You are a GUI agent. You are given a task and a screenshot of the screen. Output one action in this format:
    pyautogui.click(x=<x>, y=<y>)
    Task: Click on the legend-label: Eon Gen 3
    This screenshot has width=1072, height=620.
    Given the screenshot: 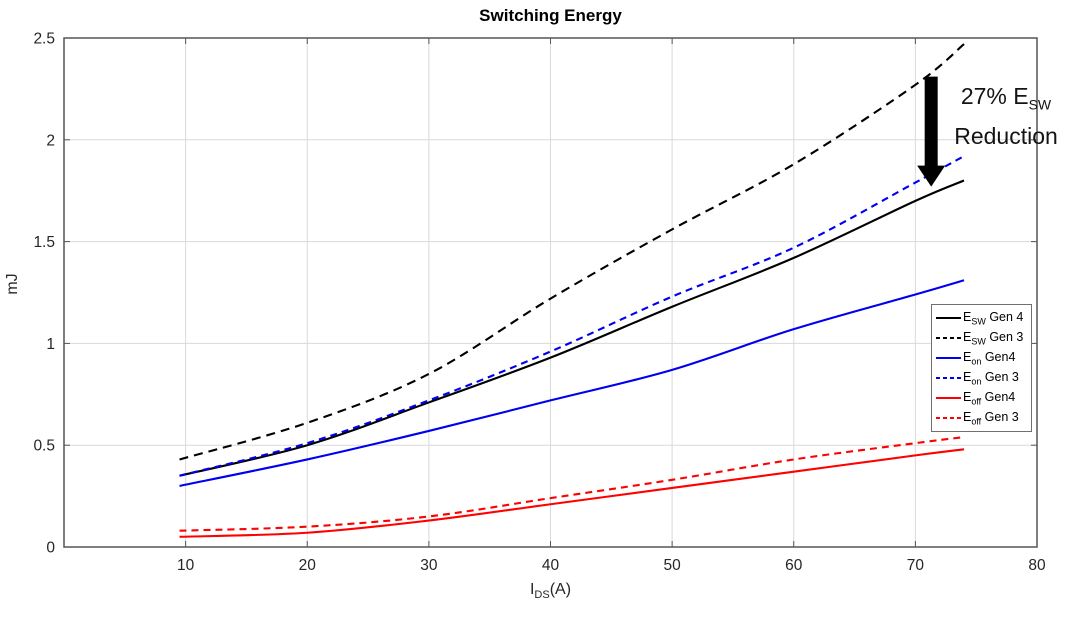 What is the action you would take?
    pyautogui.click(x=991, y=378)
    